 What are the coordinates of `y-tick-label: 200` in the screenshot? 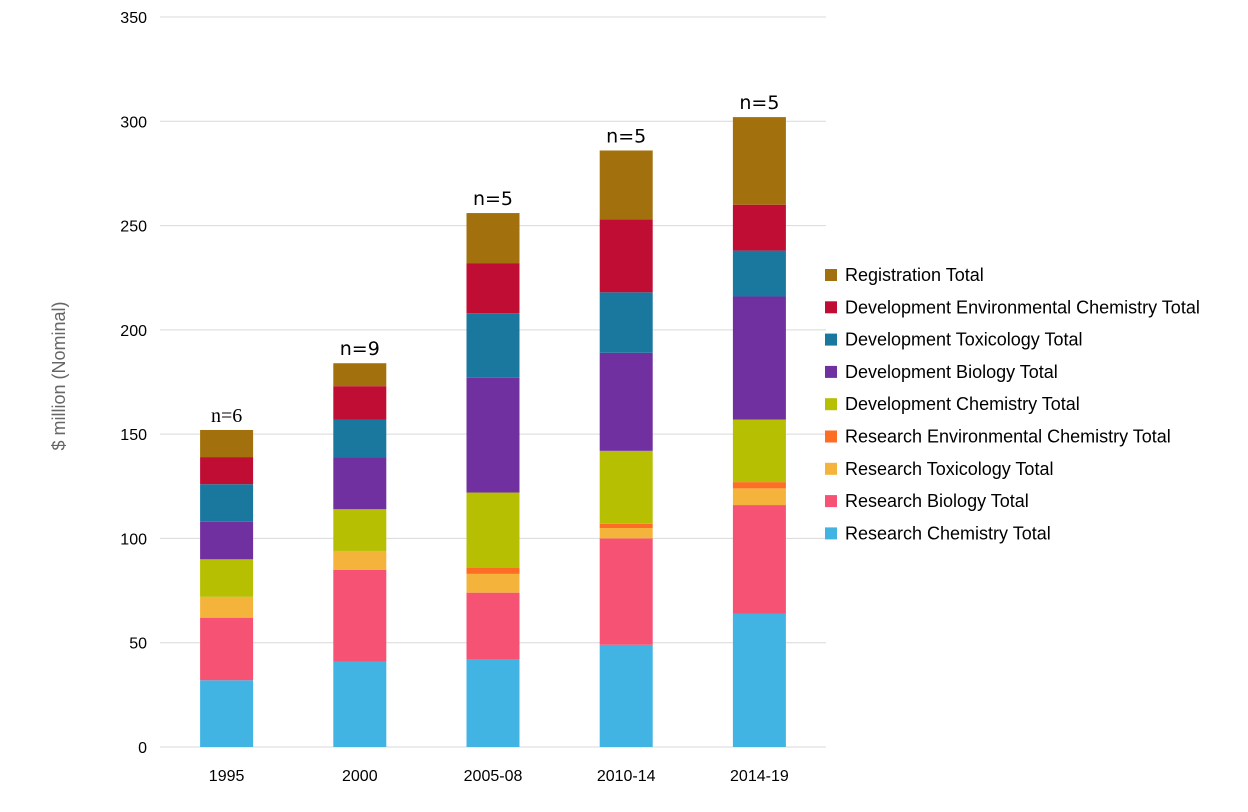 It's located at (133, 331).